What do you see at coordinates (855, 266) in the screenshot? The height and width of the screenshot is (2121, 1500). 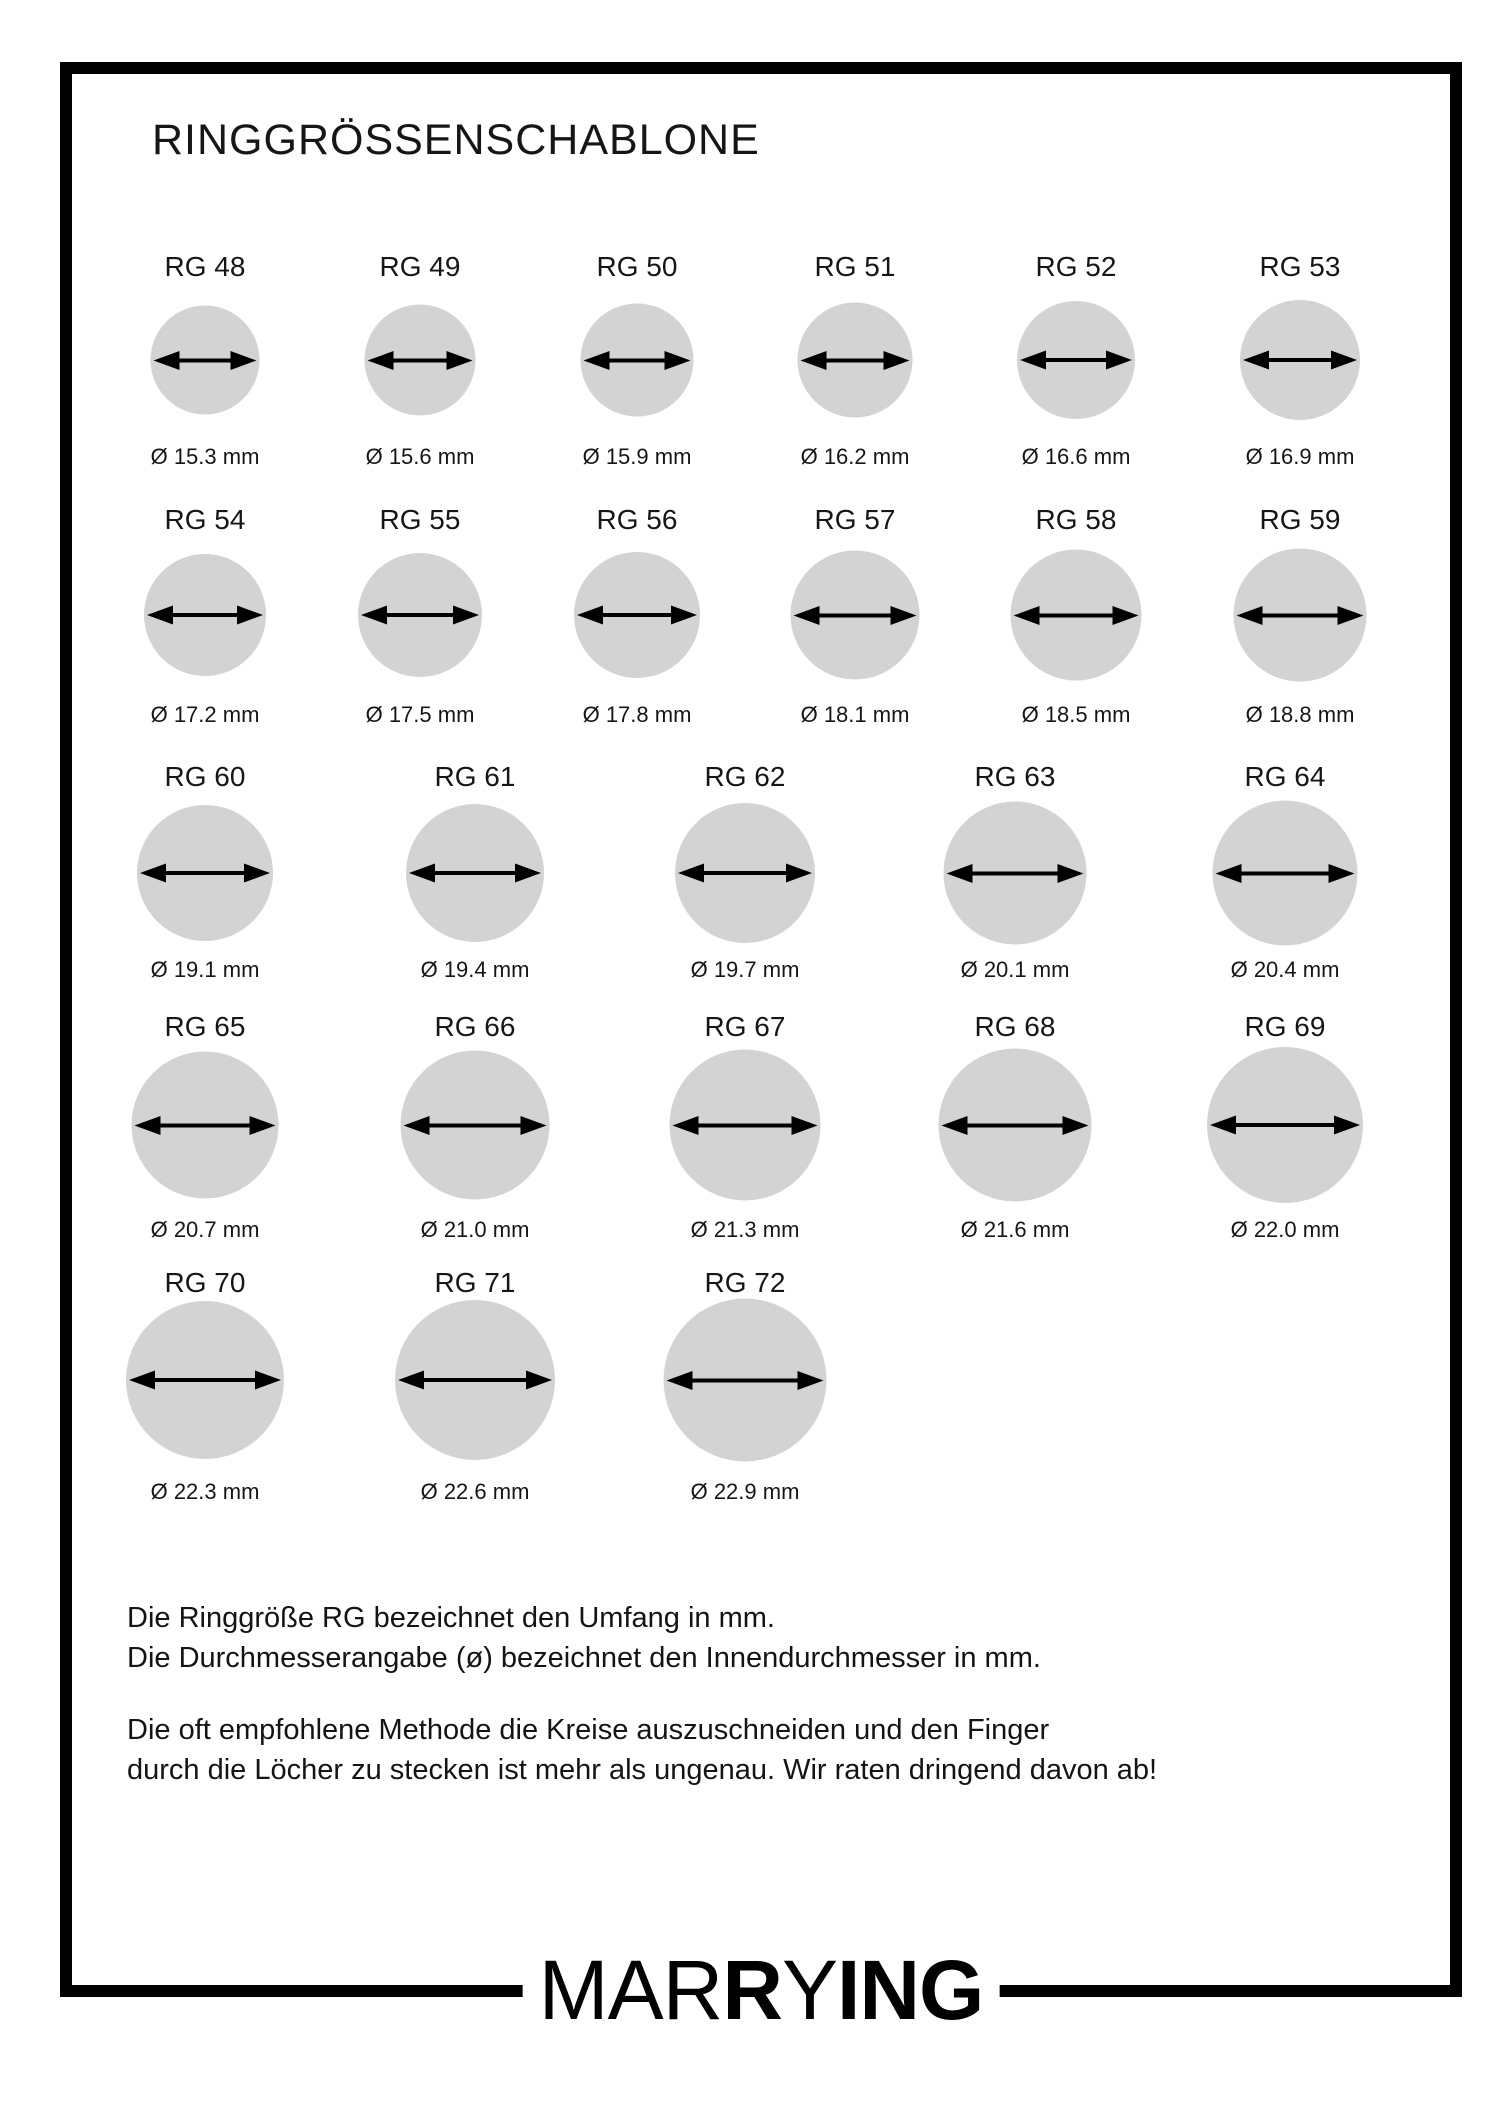 I see `ring-size-label: RG 51` at bounding box center [855, 266].